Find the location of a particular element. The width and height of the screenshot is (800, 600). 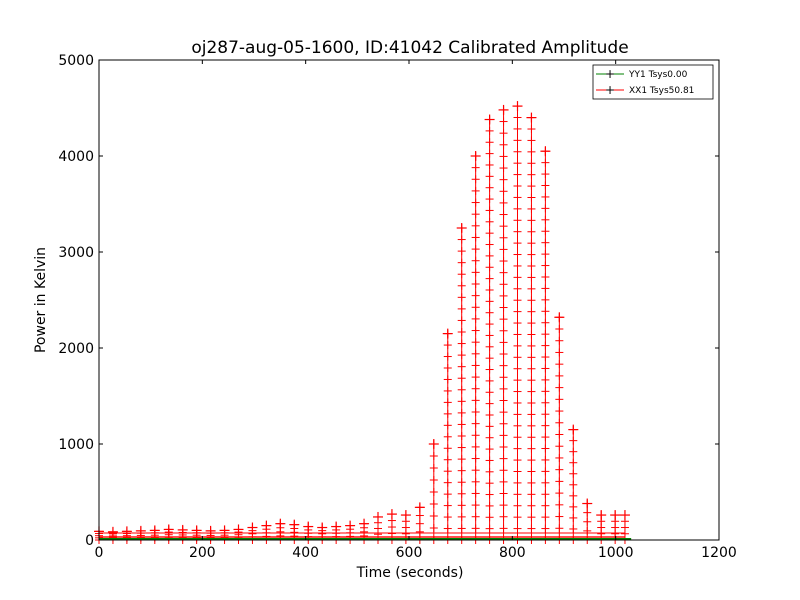

x-tick-label-1: 200 is located at coordinates (202, 553).